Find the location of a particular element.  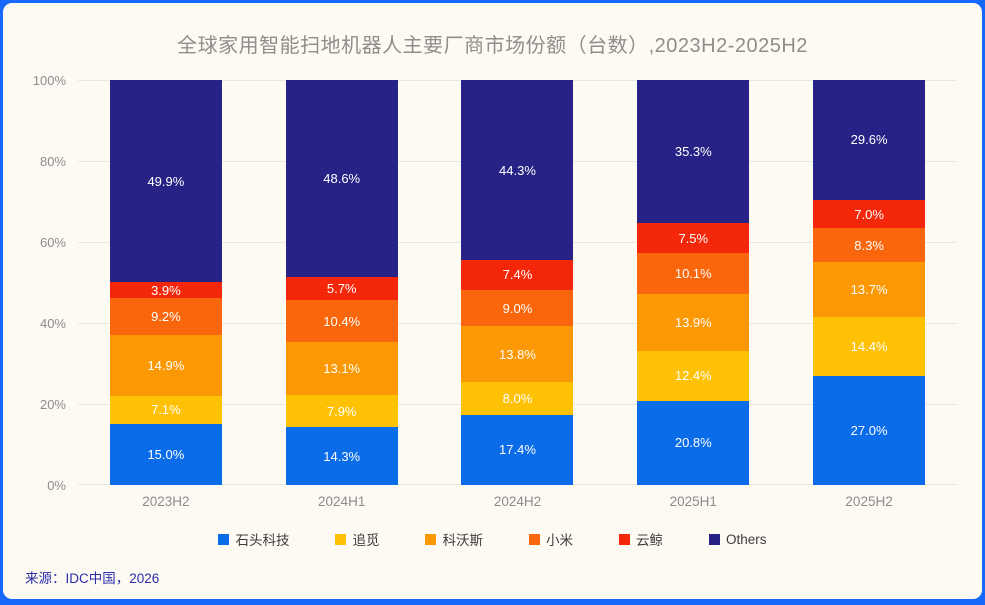

bar-segment-科沃斯: 14.9% is located at coordinates (165, 365).